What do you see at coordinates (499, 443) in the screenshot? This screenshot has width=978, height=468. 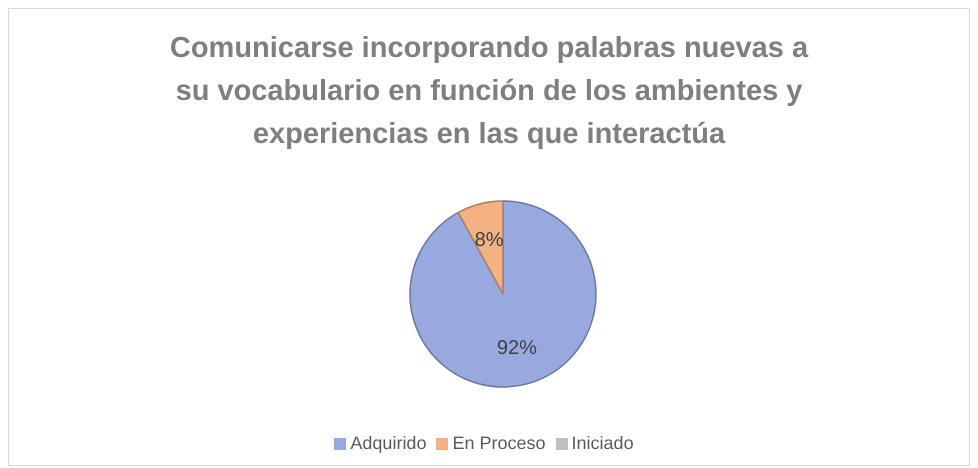 I see `legend-label: En Proceso` at bounding box center [499, 443].